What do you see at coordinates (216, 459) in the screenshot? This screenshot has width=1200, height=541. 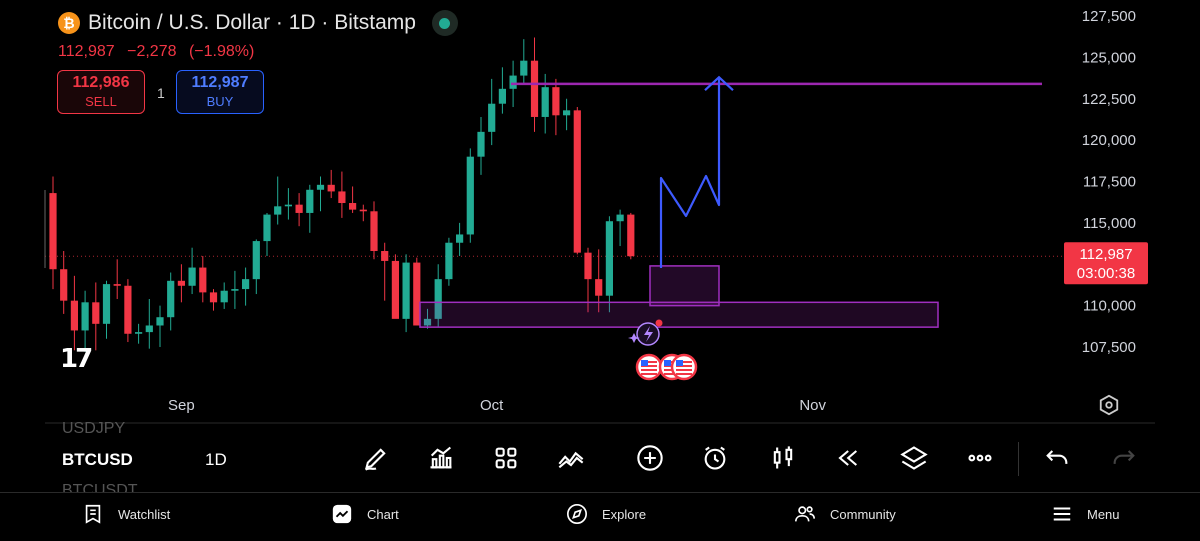 I see `timeframe-selector: 1D` at bounding box center [216, 459].